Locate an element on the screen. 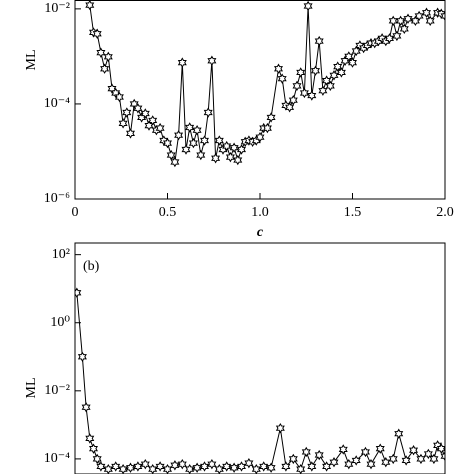 This screenshot has height=474, width=474. y-tick-label: 10⁻⁶ is located at coordinates (57, 198).